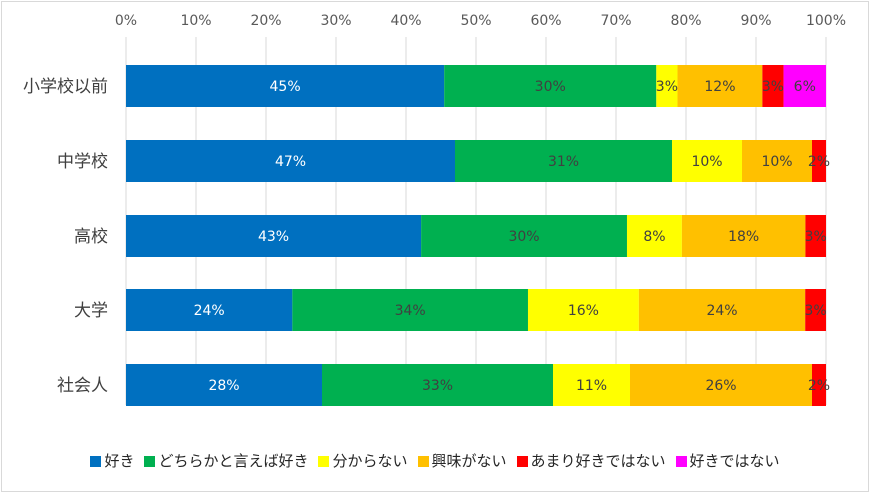 The width and height of the screenshot is (870, 493). I want to click on data-label: 26%, so click(720, 386).